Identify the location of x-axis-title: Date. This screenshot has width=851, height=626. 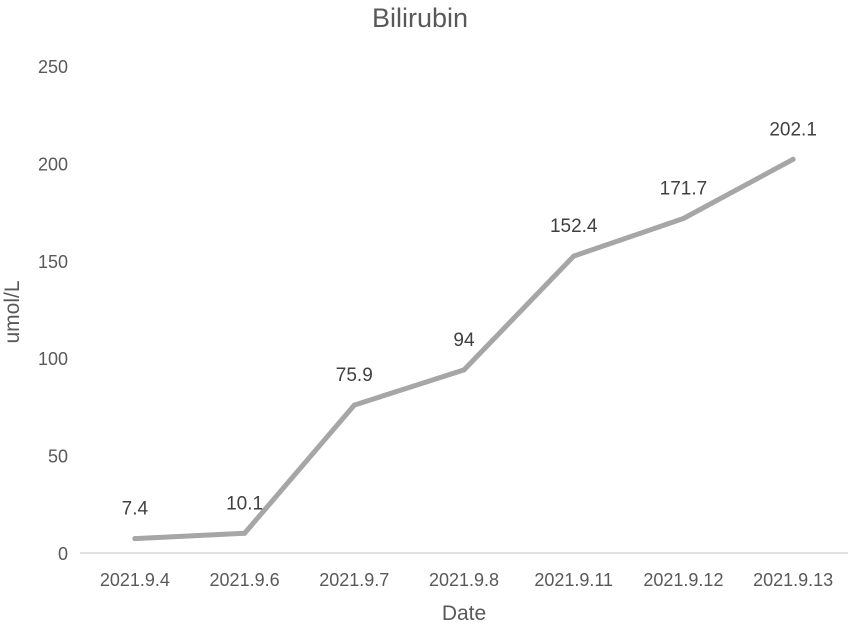
(464, 613).